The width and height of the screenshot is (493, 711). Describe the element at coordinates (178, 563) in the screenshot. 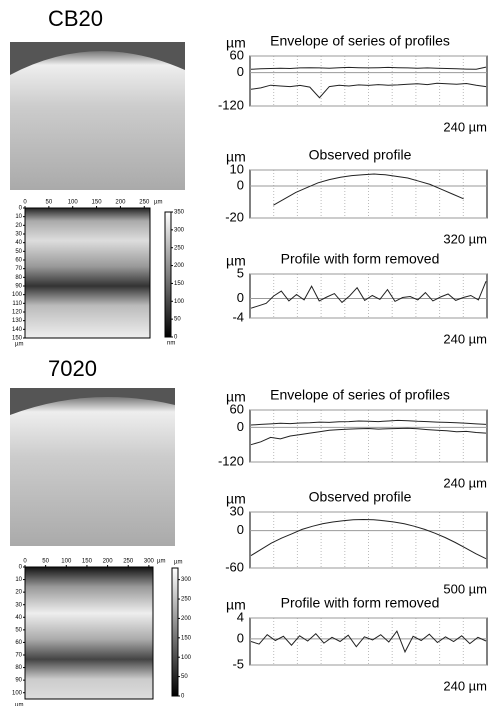

I see `cbar-unit: µm` at that location.